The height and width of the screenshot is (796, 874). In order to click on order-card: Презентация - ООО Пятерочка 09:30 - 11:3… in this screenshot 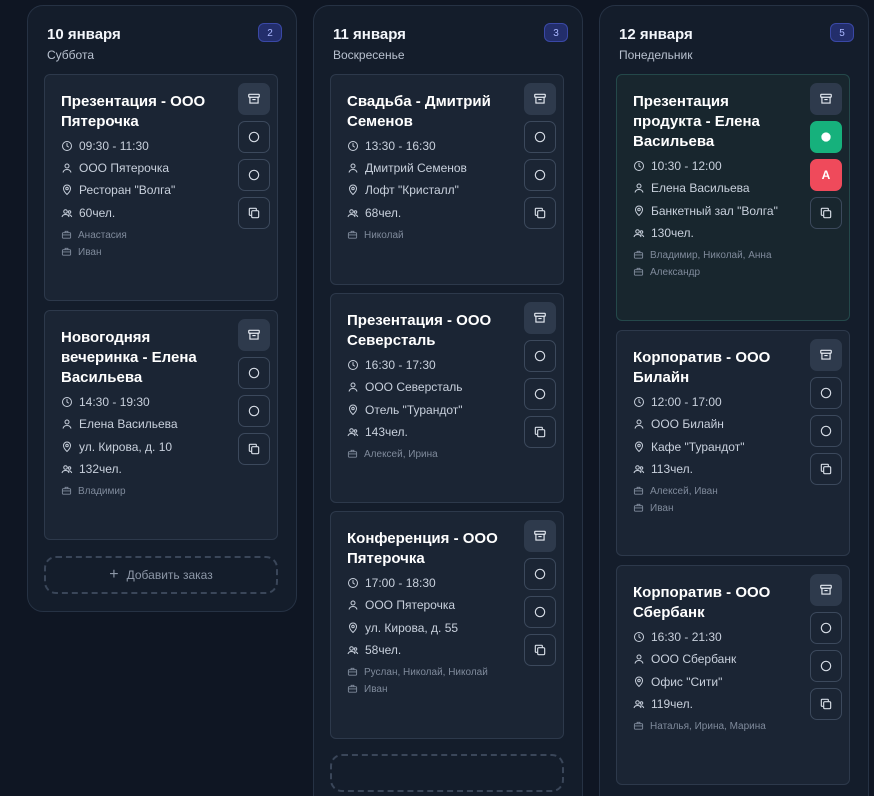, I will do `click(161, 187)`.